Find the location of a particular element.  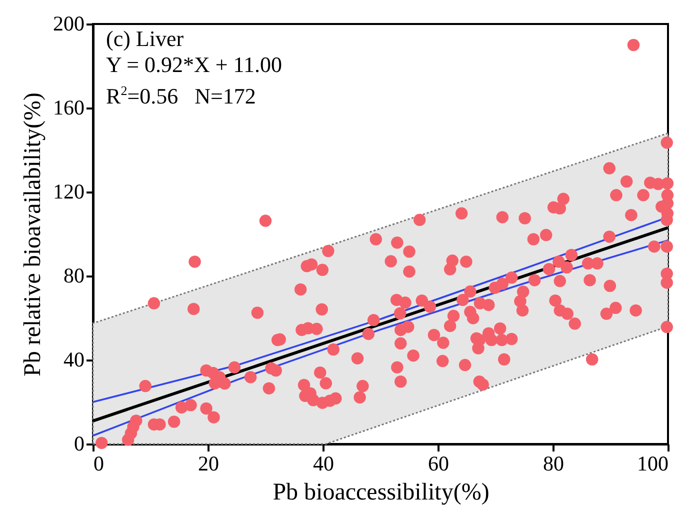

x-tick-label: 60 is located at coordinates (438, 464).